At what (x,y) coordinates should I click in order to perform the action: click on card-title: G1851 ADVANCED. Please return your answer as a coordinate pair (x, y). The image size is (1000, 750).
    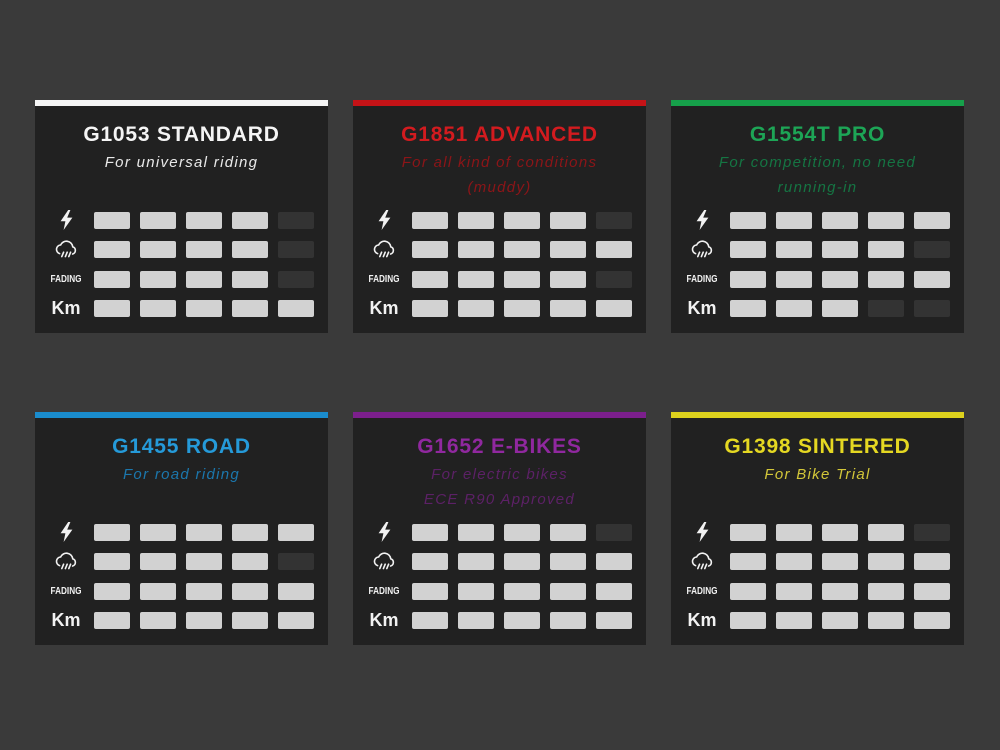
    Looking at the image, I should click on (499, 134).